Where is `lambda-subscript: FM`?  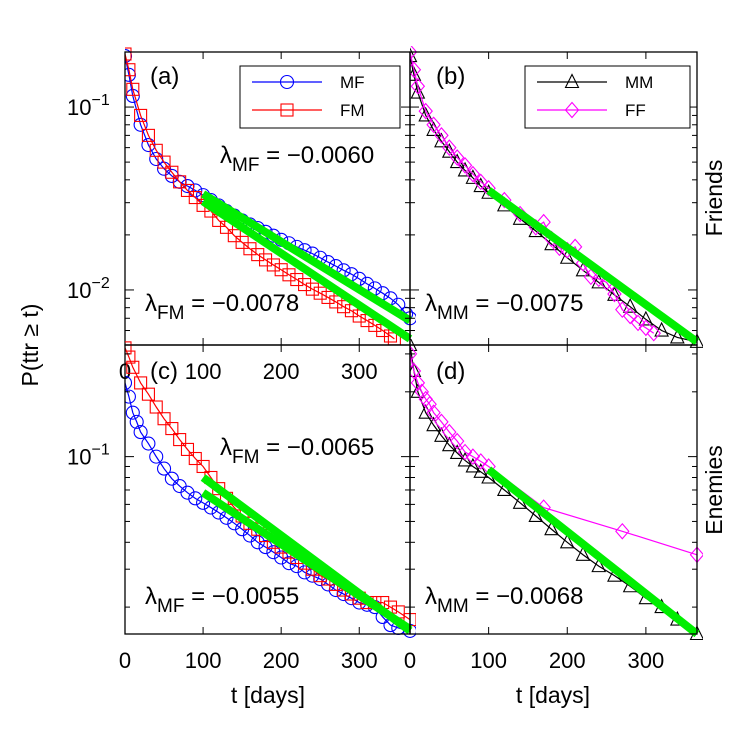
lambda-subscript: FM is located at coordinates (170, 313).